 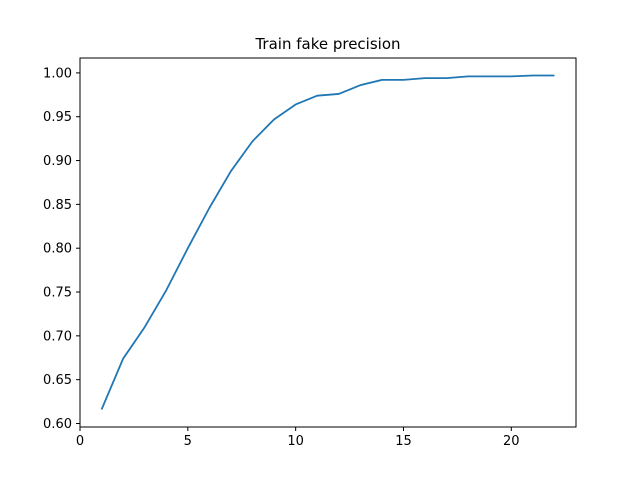 I want to click on y-tick-label: 0.85, so click(x=57, y=205).